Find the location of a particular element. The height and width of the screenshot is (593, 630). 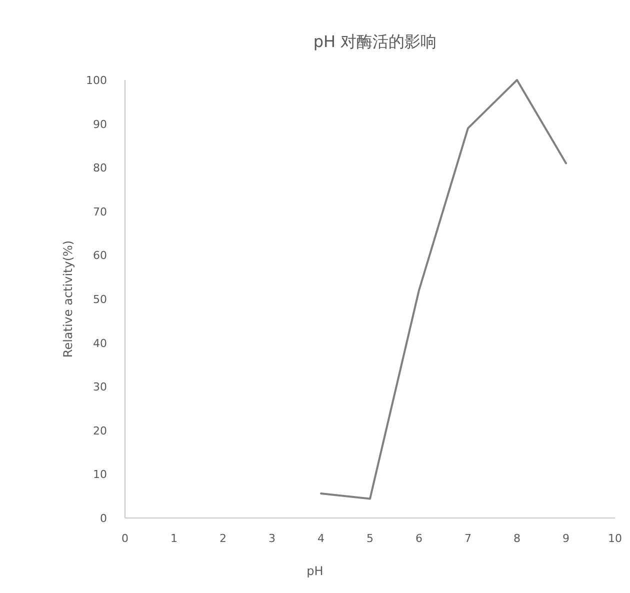

x-tick-label: 8 is located at coordinates (517, 538).